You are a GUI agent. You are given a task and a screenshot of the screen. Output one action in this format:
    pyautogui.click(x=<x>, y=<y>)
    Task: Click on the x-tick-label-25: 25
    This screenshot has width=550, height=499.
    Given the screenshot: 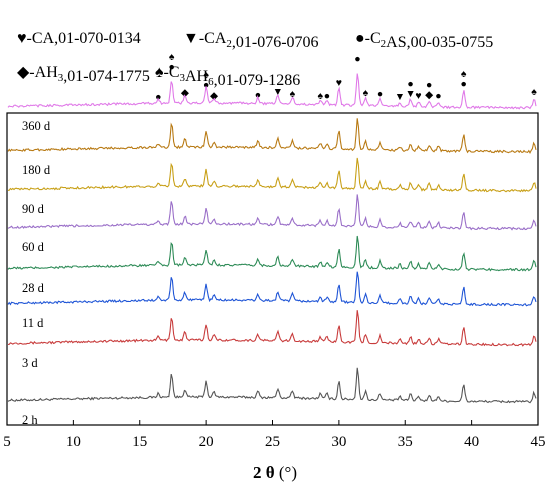 What is the action you would take?
    pyautogui.click(x=272, y=442)
    